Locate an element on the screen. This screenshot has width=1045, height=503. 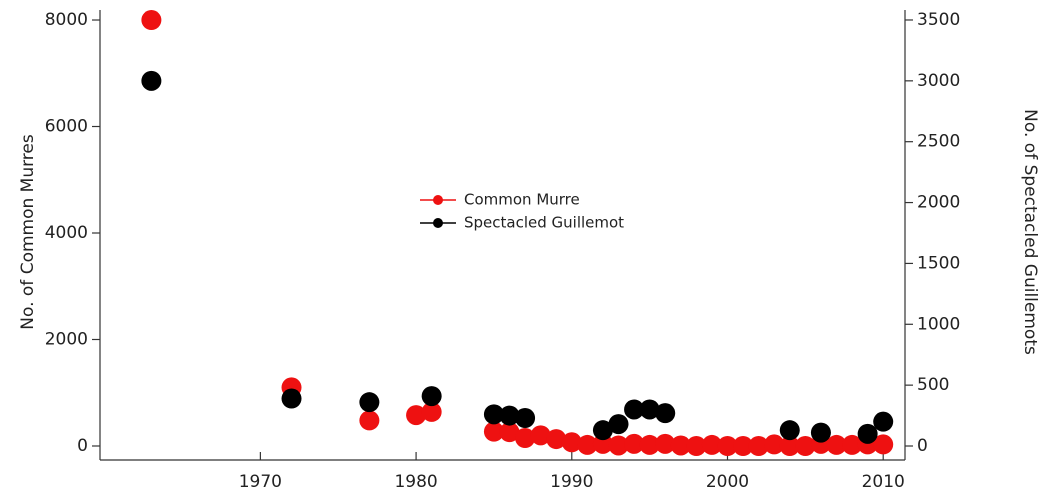
x-tick-label: 2000 is located at coordinates (727, 482).